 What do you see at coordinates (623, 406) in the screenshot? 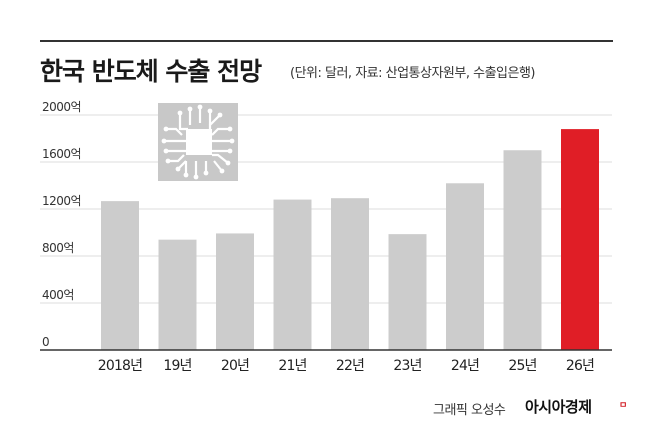
I see `publisher-logo-mark: ㅁ` at bounding box center [623, 406].